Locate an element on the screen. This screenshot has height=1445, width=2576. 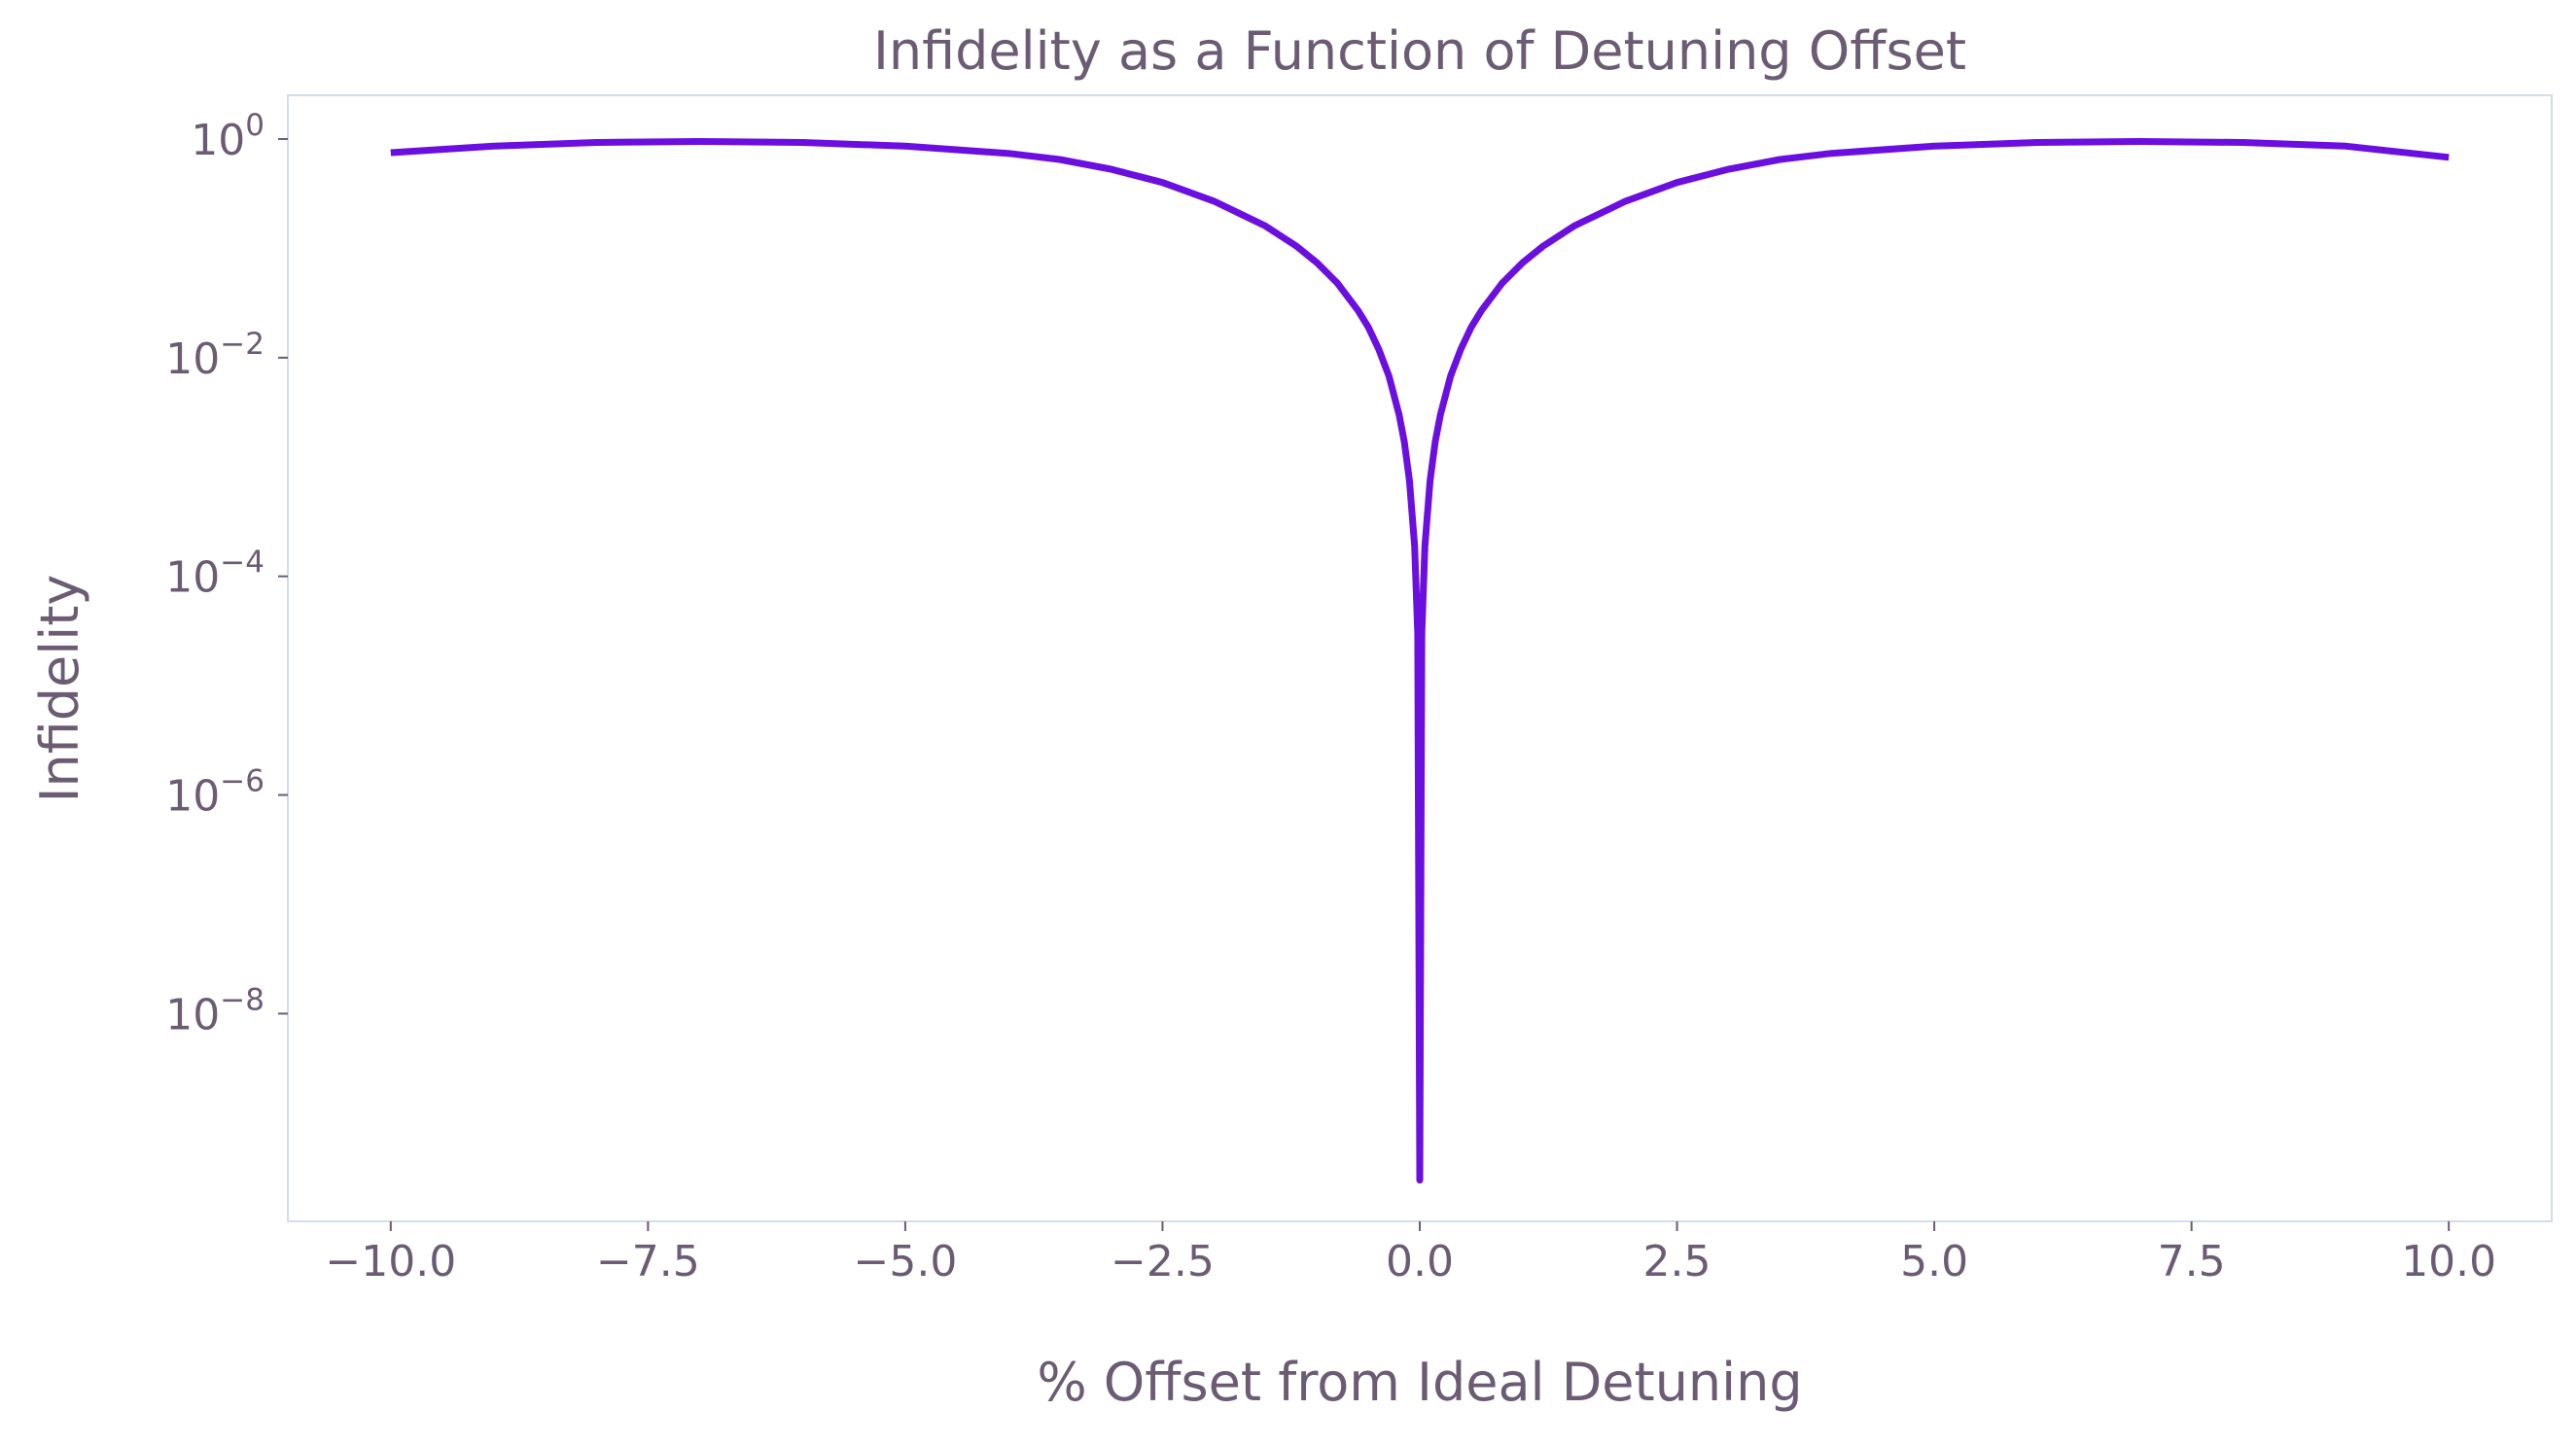
y-tick-label: 10⁰ is located at coordinates (228, 136).